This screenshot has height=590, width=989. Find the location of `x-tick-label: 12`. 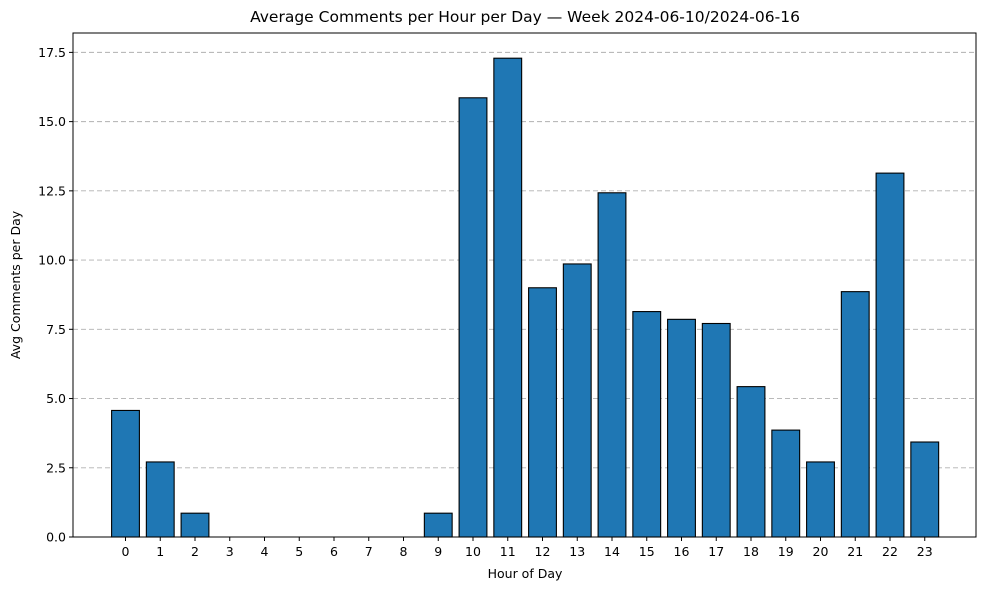

x-tick-label: 12 is located at coordinates (543, 551).